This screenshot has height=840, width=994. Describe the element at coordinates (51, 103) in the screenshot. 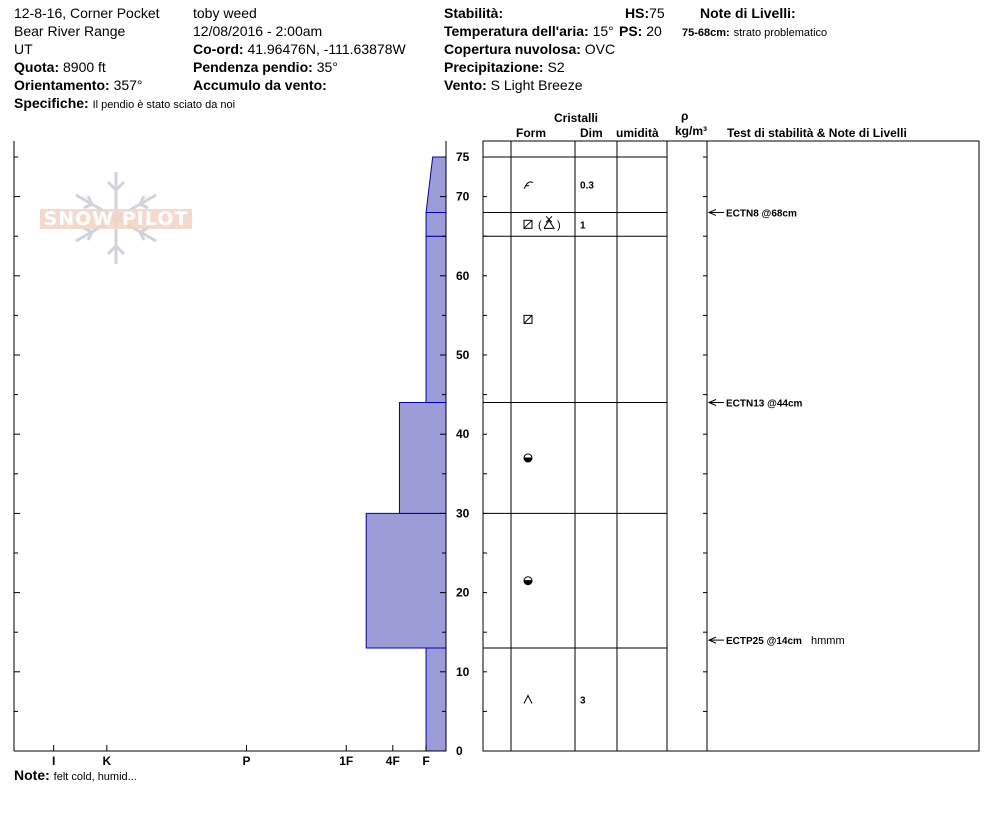

I see `details-label: Specifiche:` at that location.